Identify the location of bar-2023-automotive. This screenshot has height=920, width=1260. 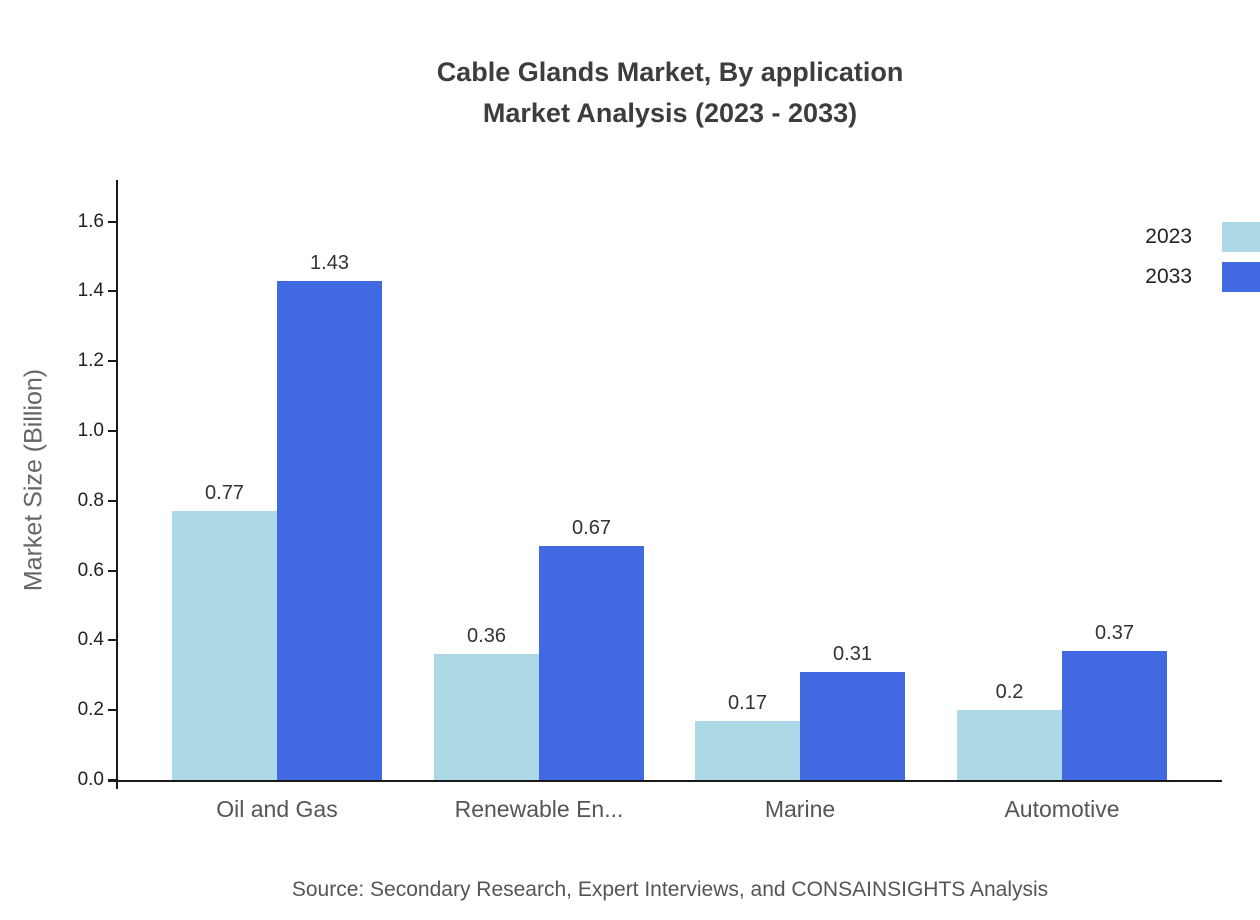
(1009, 745).